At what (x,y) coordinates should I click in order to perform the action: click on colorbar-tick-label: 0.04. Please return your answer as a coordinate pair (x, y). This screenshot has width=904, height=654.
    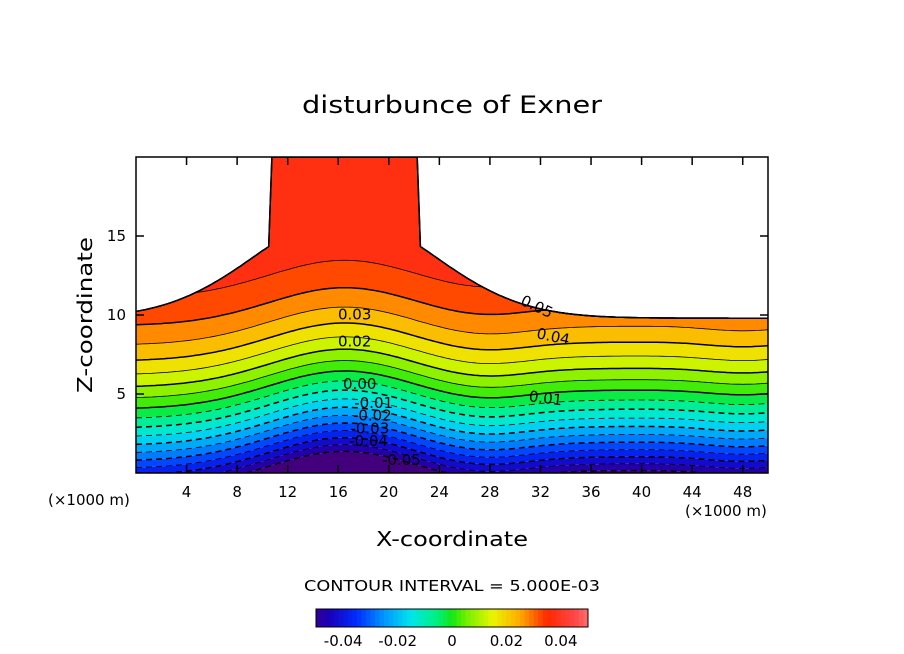
    Looking at the image, I should click on (560, 641).